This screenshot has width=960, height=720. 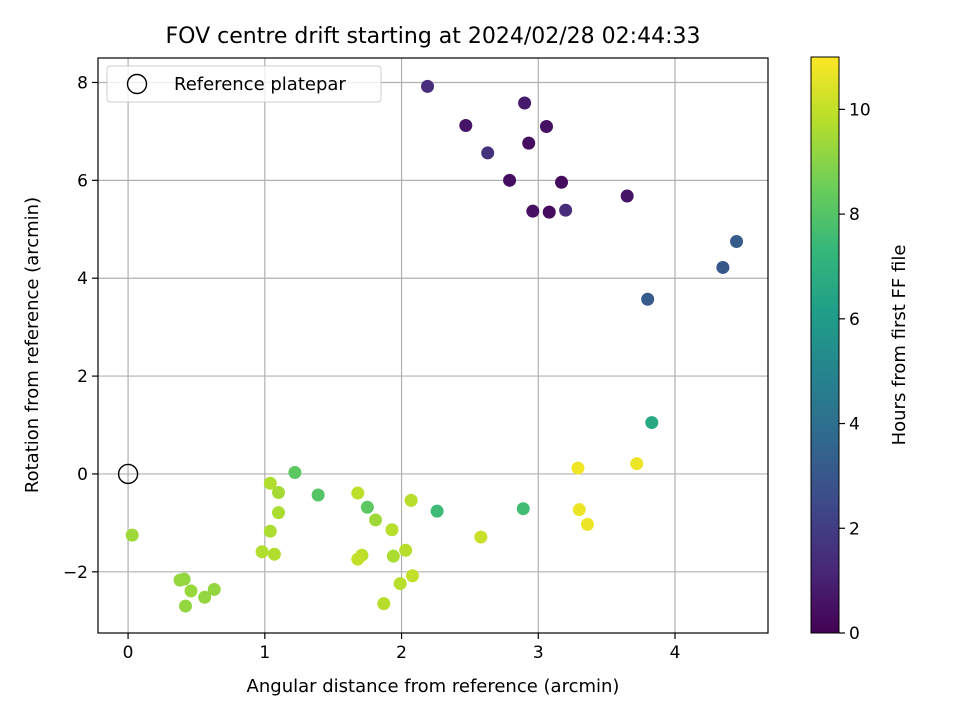 What do you see at coordinates (854, 320) in the screenshot?
I see `colorbar-tick-label: 6` at bounding box center [854, 320].